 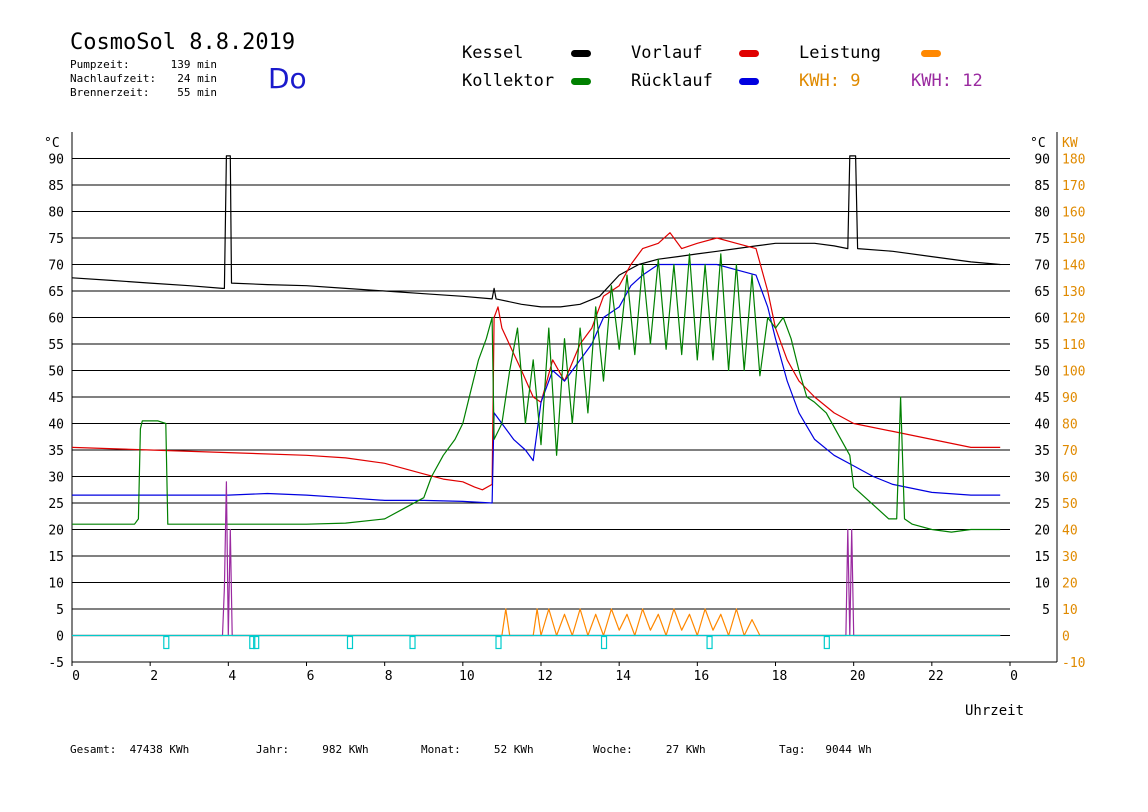 I want to click on y-tick-label-right-c: 5, so click(x=1046, y=610).